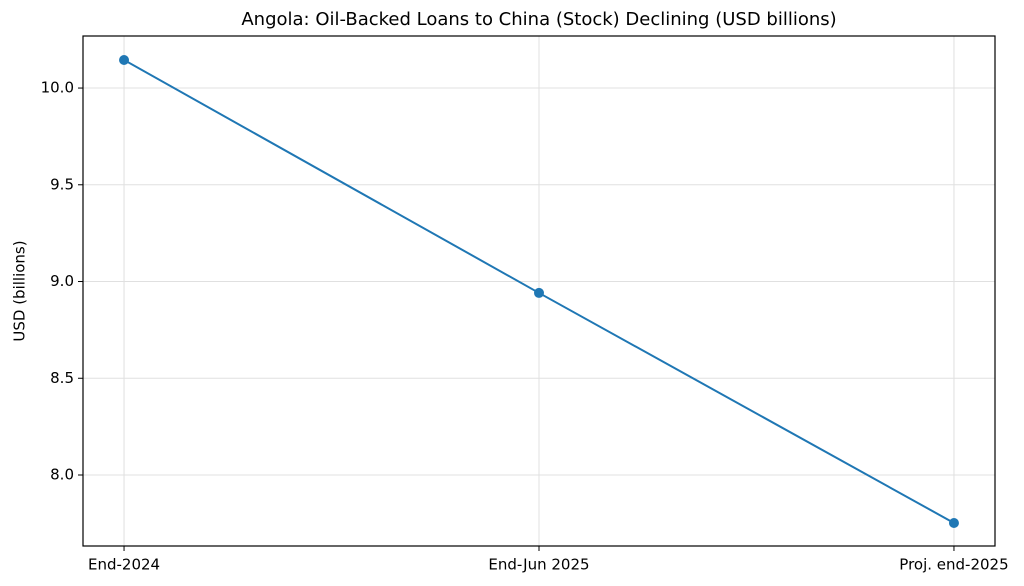  What do you see at coordinates (62, 184) in the screenshot?
I see `y-tick-label: 9.5` at bounding box center [62, 184].